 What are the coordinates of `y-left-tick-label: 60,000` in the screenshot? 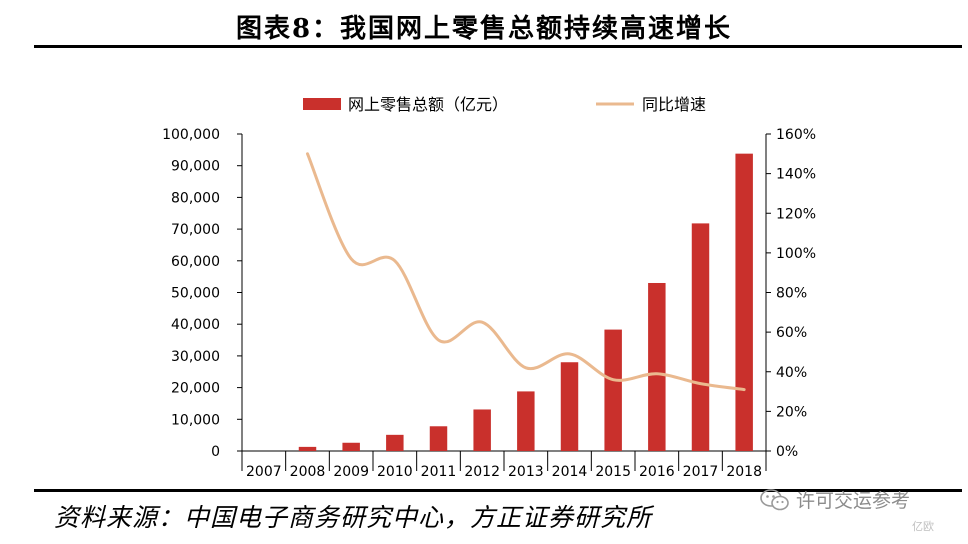 It's located at (195, 262).